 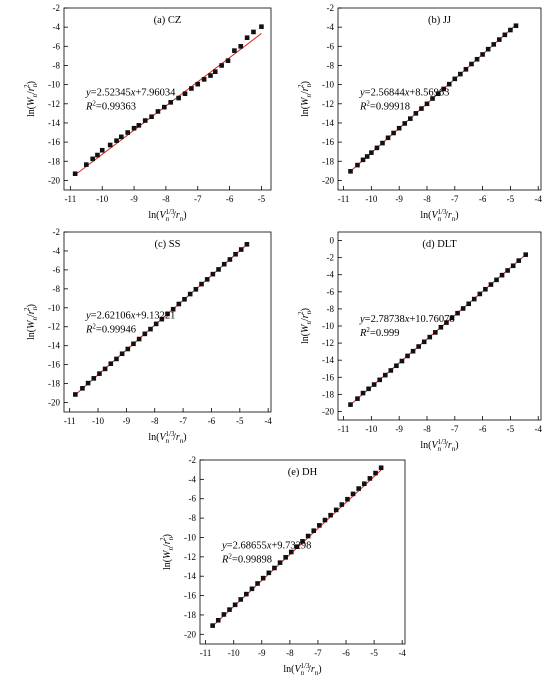 What do you see at coordinates (167, 554) in the screenshot?
I see `ylabel-w: W` at bounding box center [167, 554].